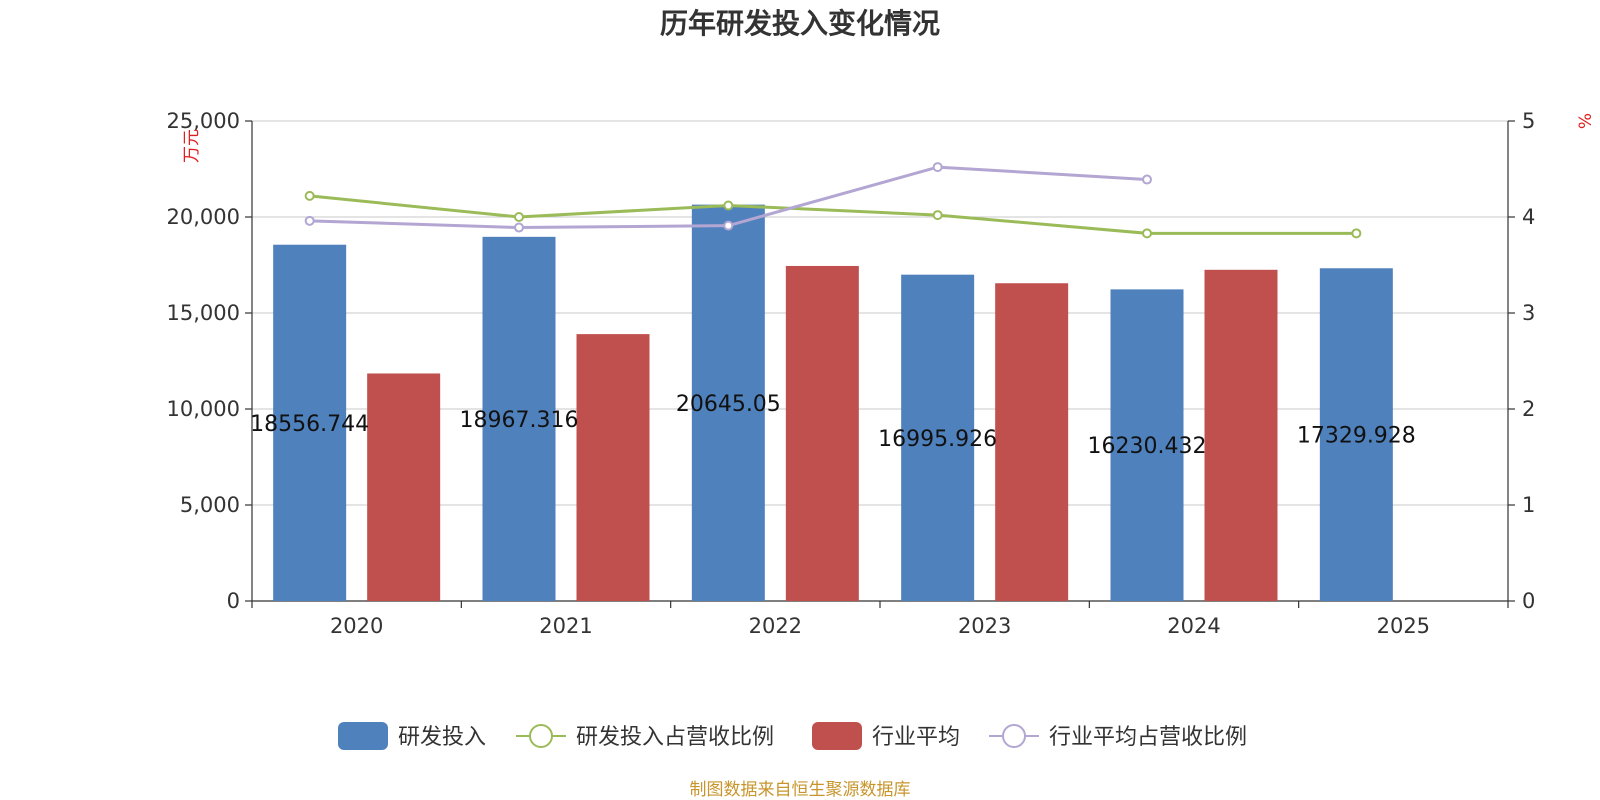 The height and width of the screenshot is (800, 1600). I want to click on bar-data-label: 18556.744, so click(309, 424).